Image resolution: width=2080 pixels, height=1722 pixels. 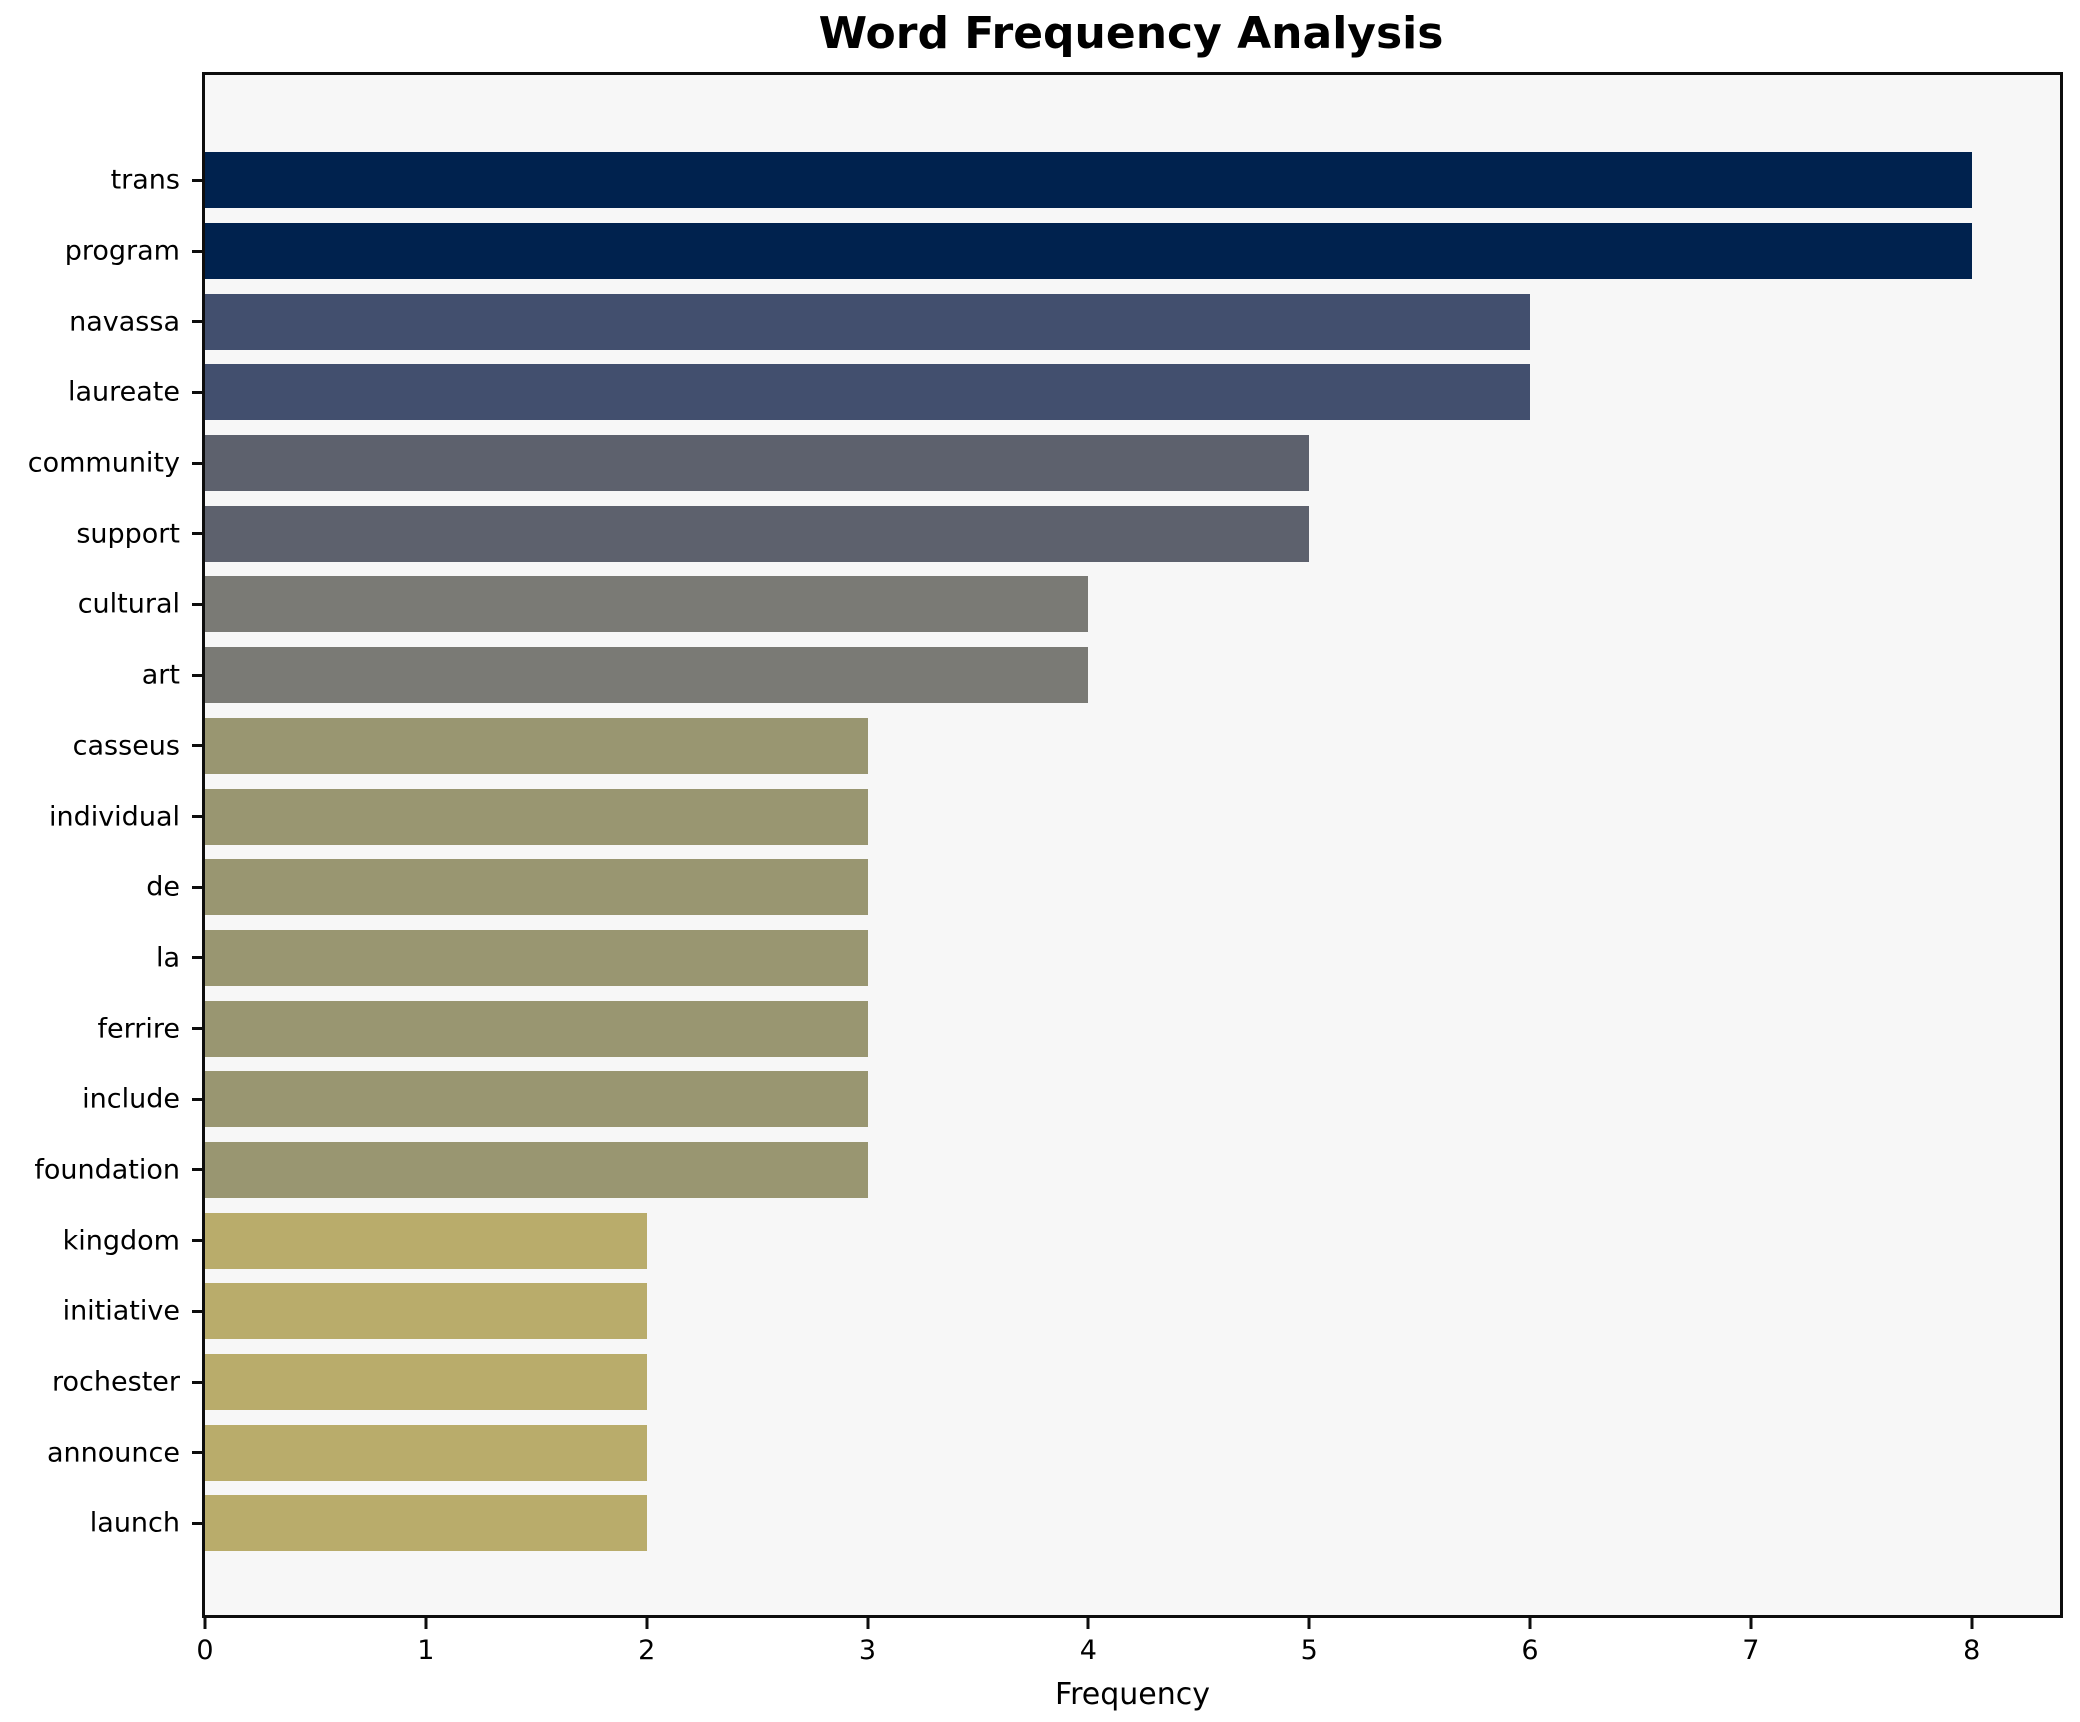 What do you see at coordinates (138, 1029) in the screenshot?
I see `y-tick-label: ferrire` at bounding box center [138, 1029].